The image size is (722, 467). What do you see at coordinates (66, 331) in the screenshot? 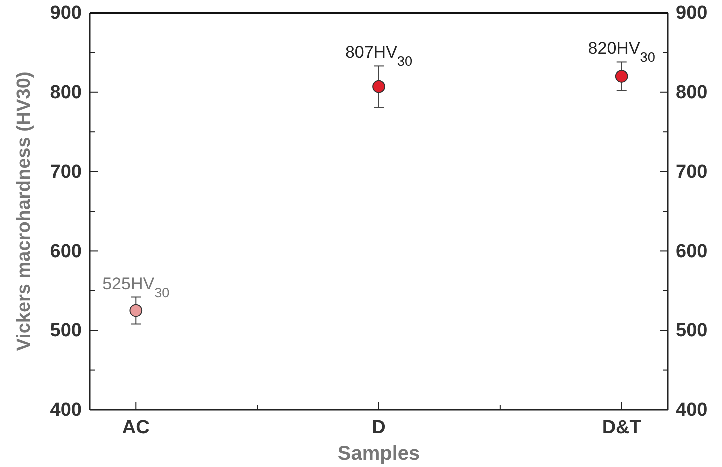
I see `y-tick-label: 500` at bounding box center [66, 331].